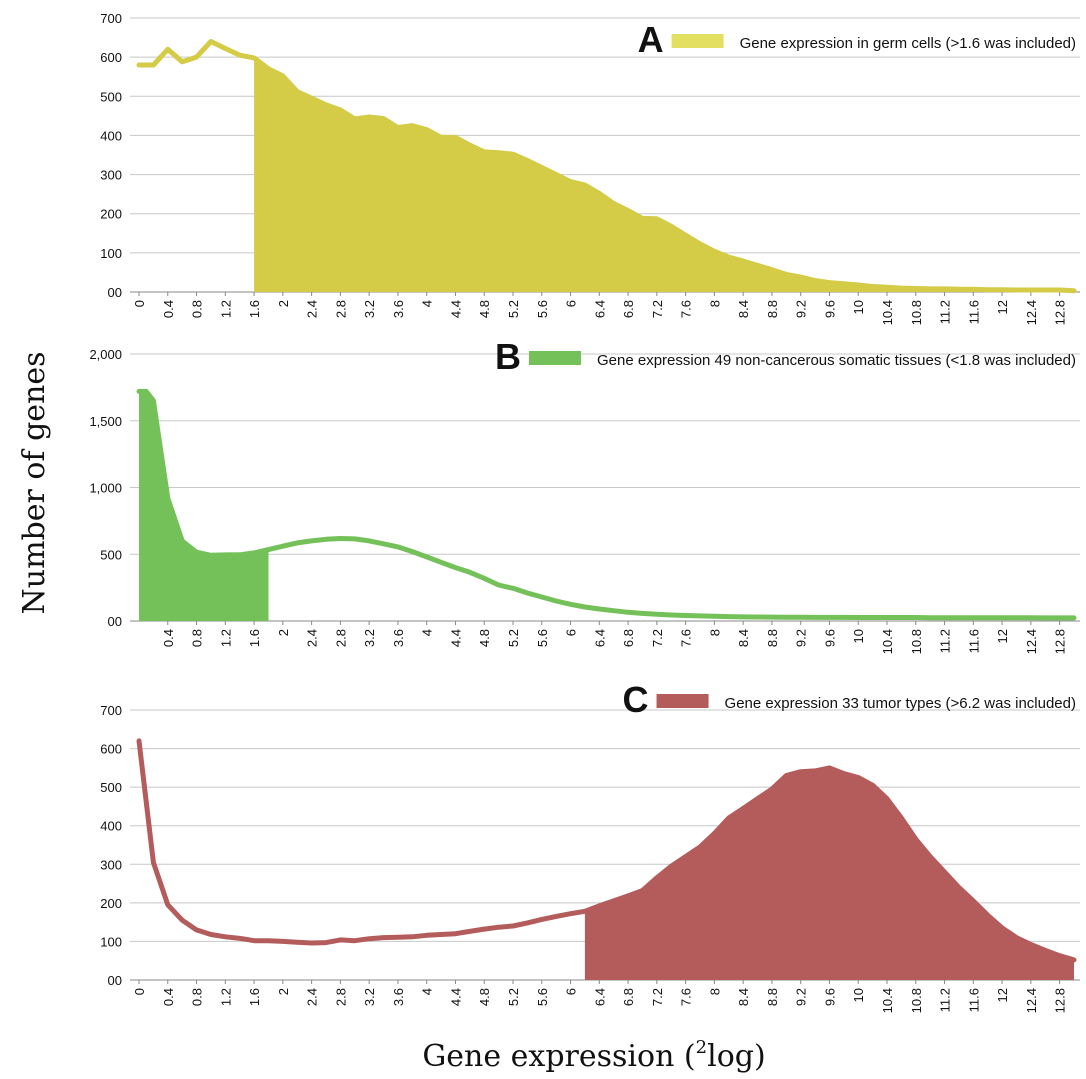 The image size is (1086, 1079). Describe the element at coordinates (887, 1000) in the screenshot. I see `x-tick-label: 10.4` at that location.